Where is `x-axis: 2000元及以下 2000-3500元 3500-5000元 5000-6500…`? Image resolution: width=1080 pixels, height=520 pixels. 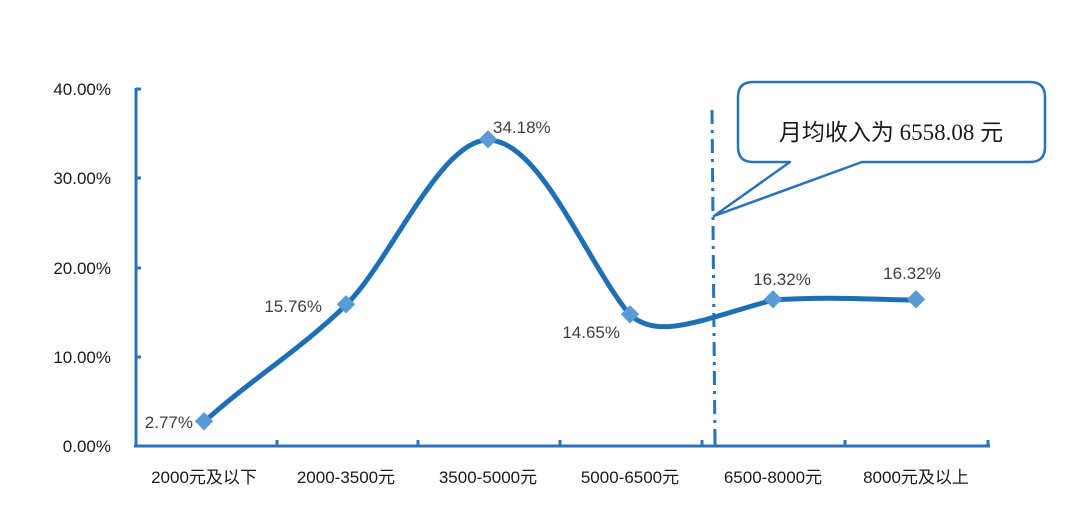
x-axis: 2000元及以下 2000-3500元 3500-5000元 5000-6500… is located at coordinates (562, 460).